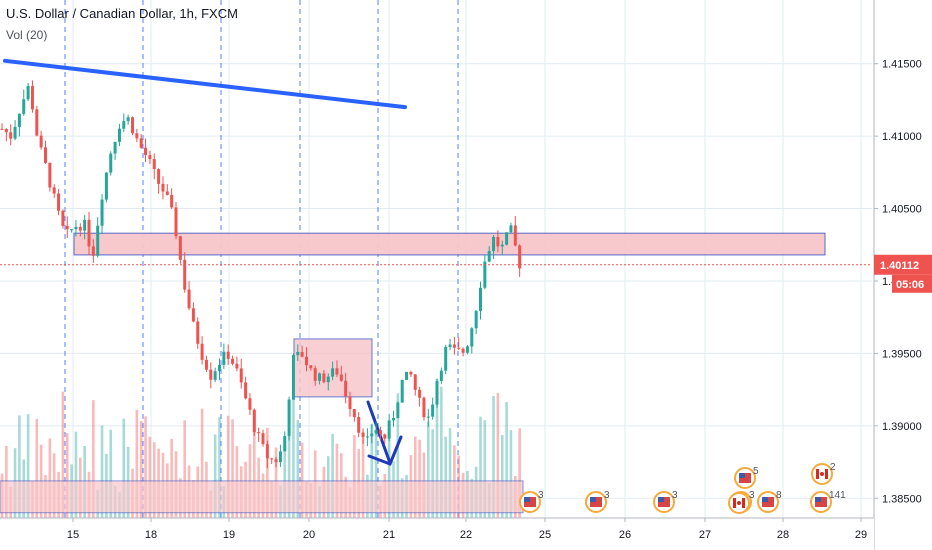 This screenshot has width=932, height=550. Describe the element at coordinates (902, 427) in the screenshot. I see `price-tick-label: 1.39000` at that location.